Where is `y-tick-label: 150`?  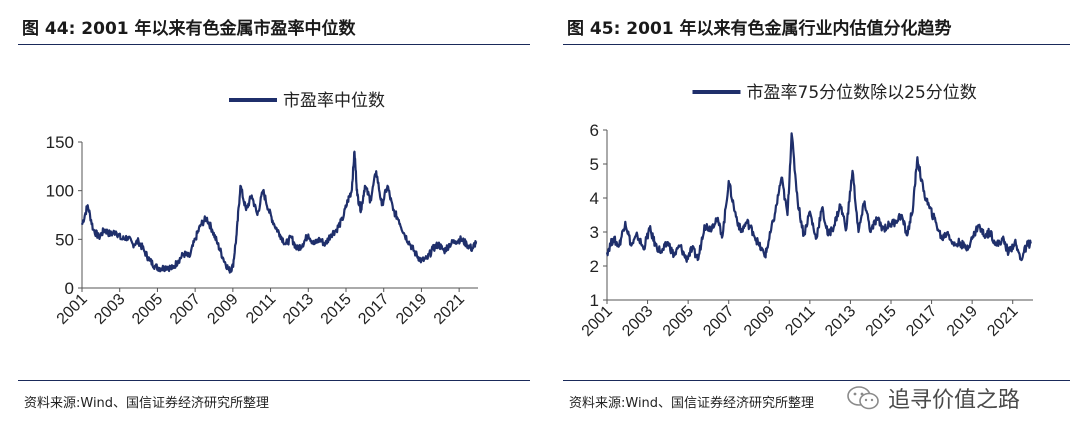
y-tick-label: 150 is located at coordinates (60, 142).